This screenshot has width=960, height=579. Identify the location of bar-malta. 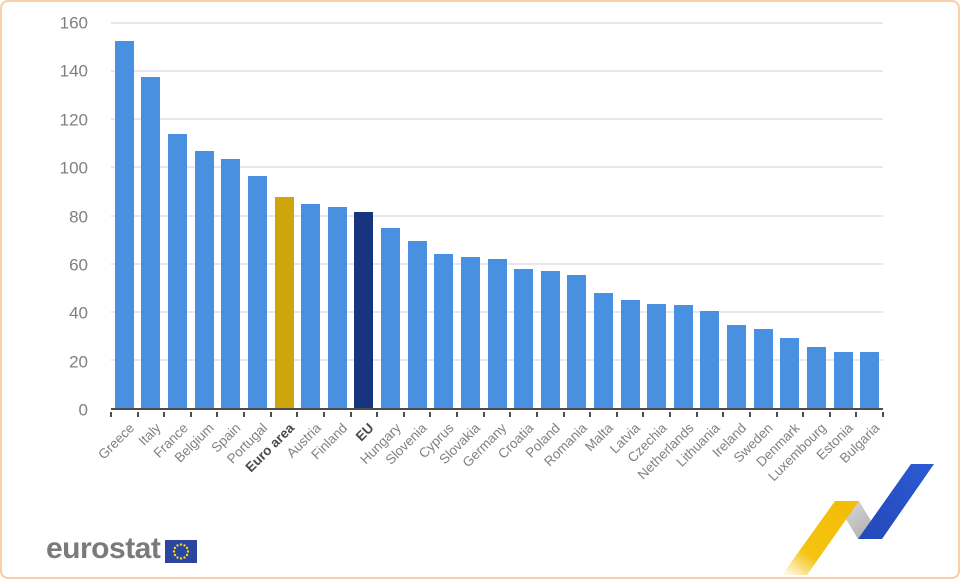
(603, 350).